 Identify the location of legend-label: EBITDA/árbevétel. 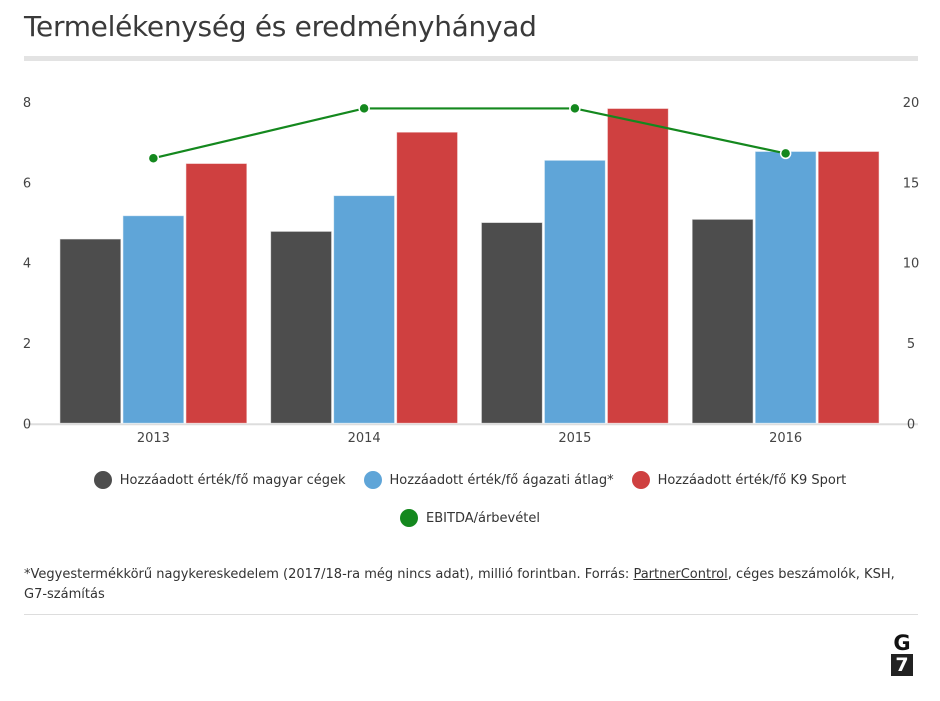
(483, 518).